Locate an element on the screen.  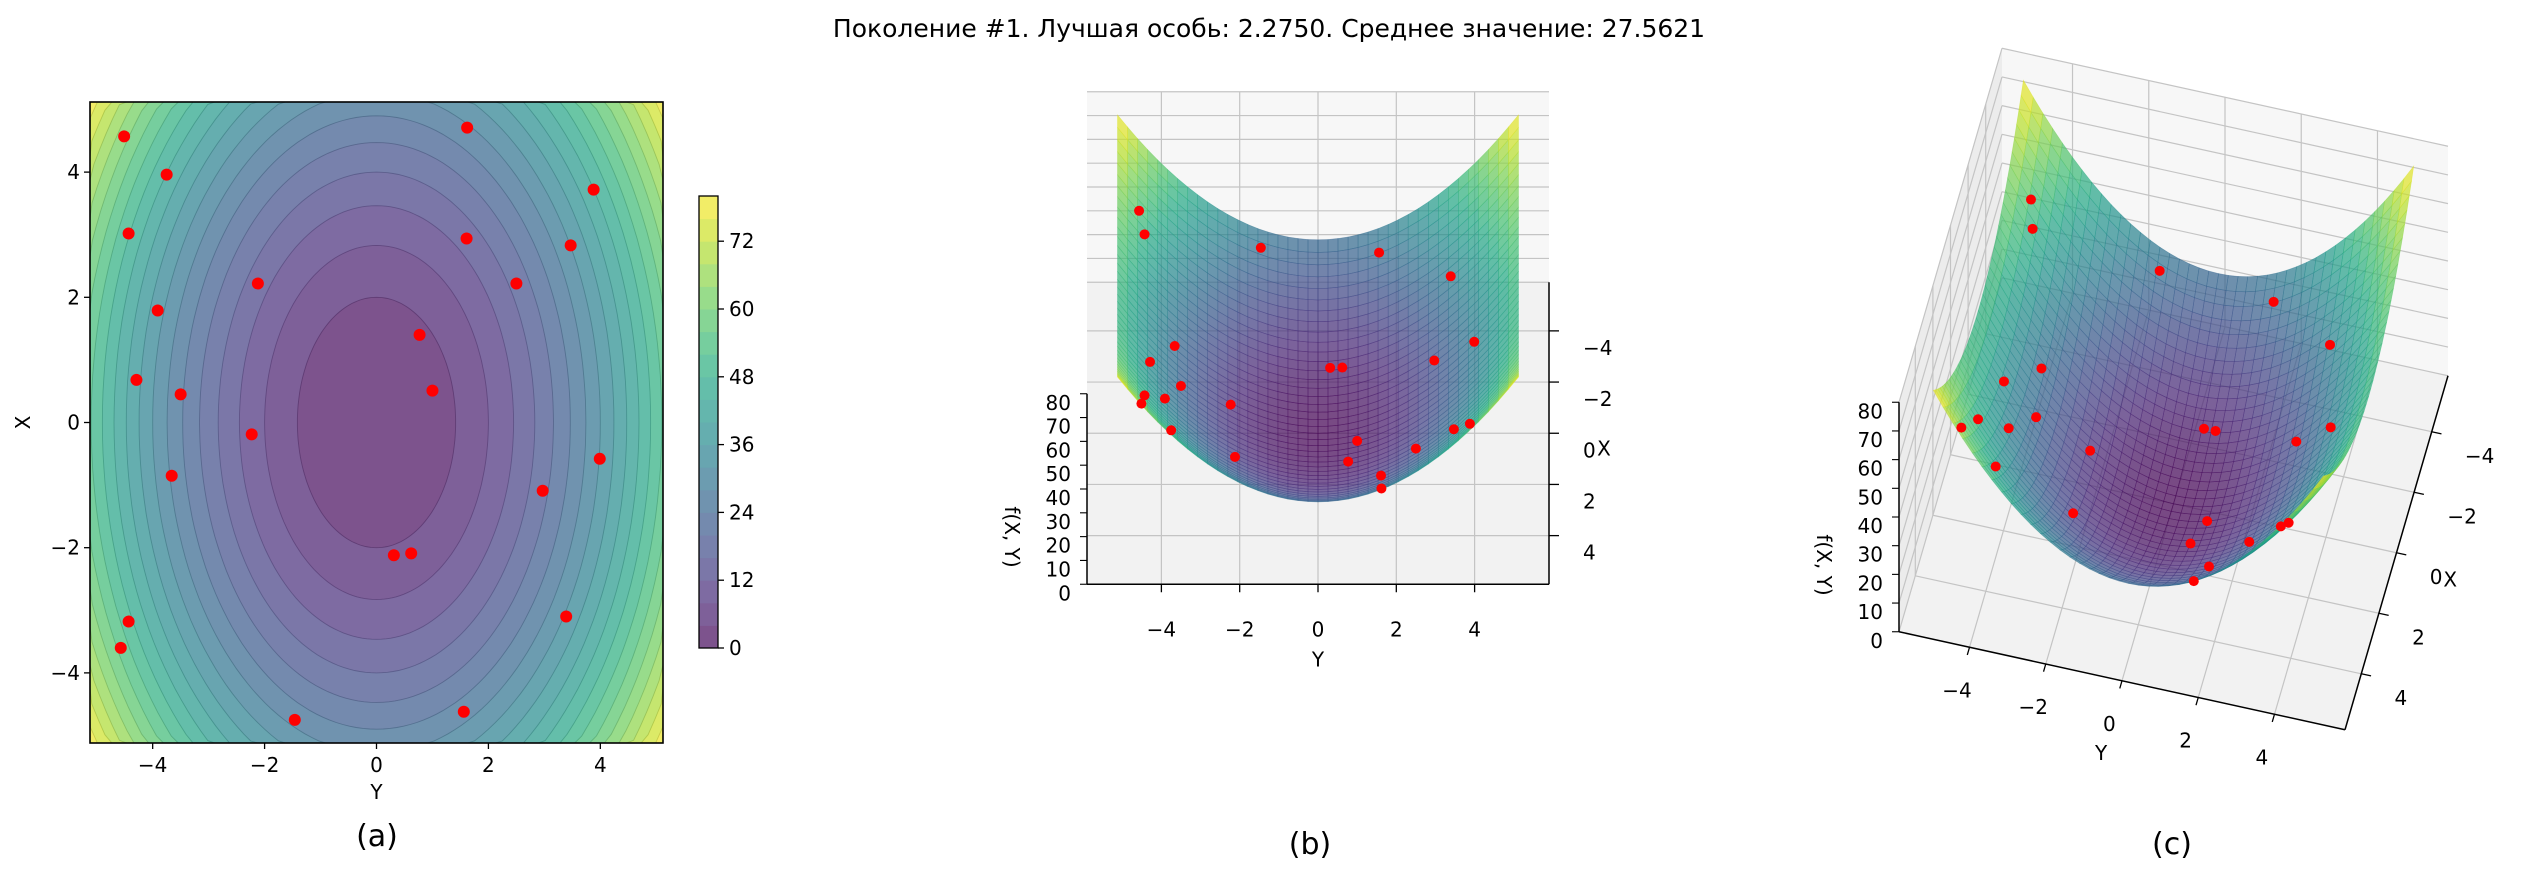
panel-label-b: (b) is located at coordinates (1310, 844).